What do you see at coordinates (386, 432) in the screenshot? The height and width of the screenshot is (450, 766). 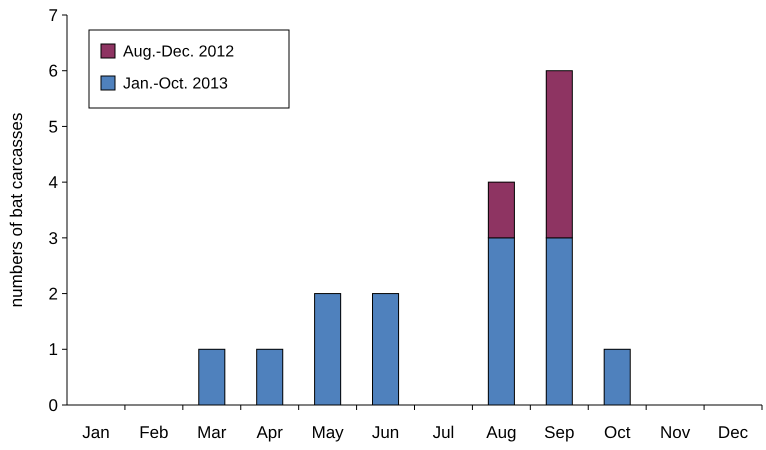 I see `x-tick-label: Jun` at bounding box center [386, 432].